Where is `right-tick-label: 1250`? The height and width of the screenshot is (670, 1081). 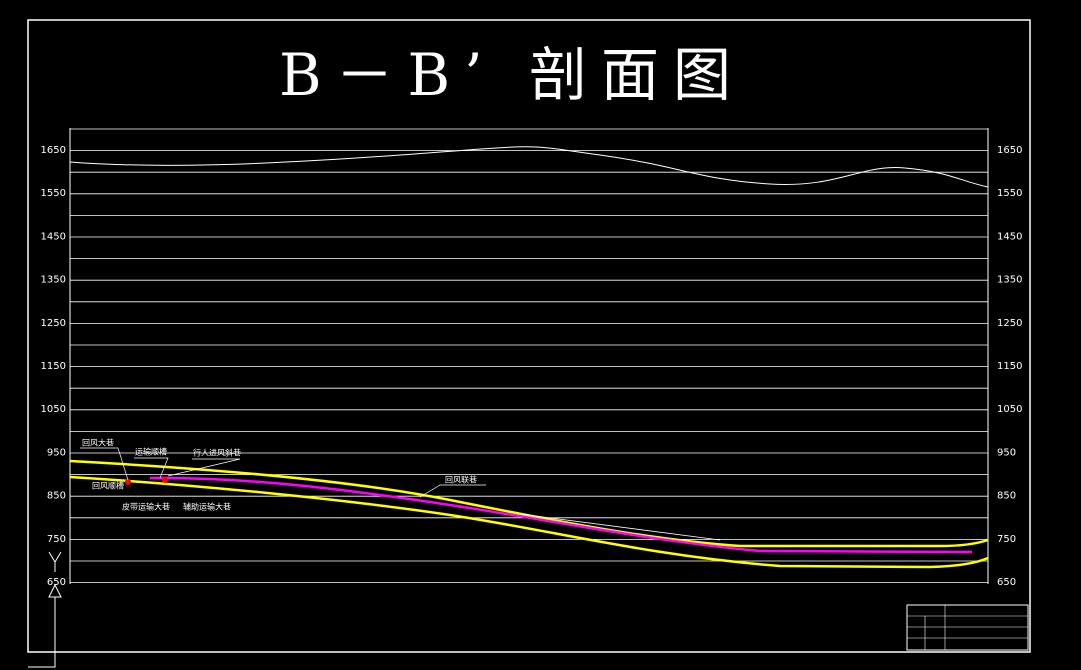 right-tick-label: 1250 is located at coordinates (1009, 323).